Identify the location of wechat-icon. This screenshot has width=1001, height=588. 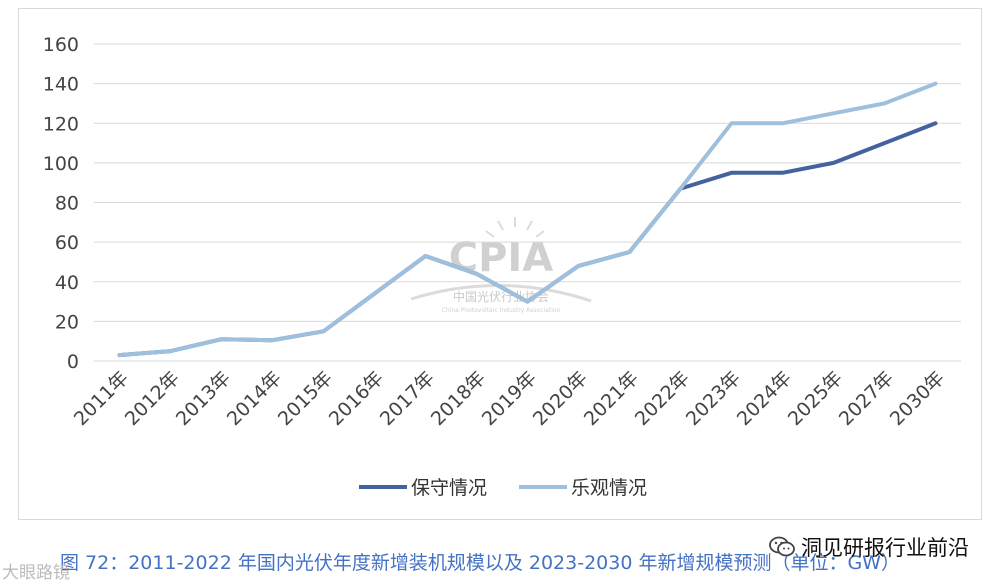
(782, 547).